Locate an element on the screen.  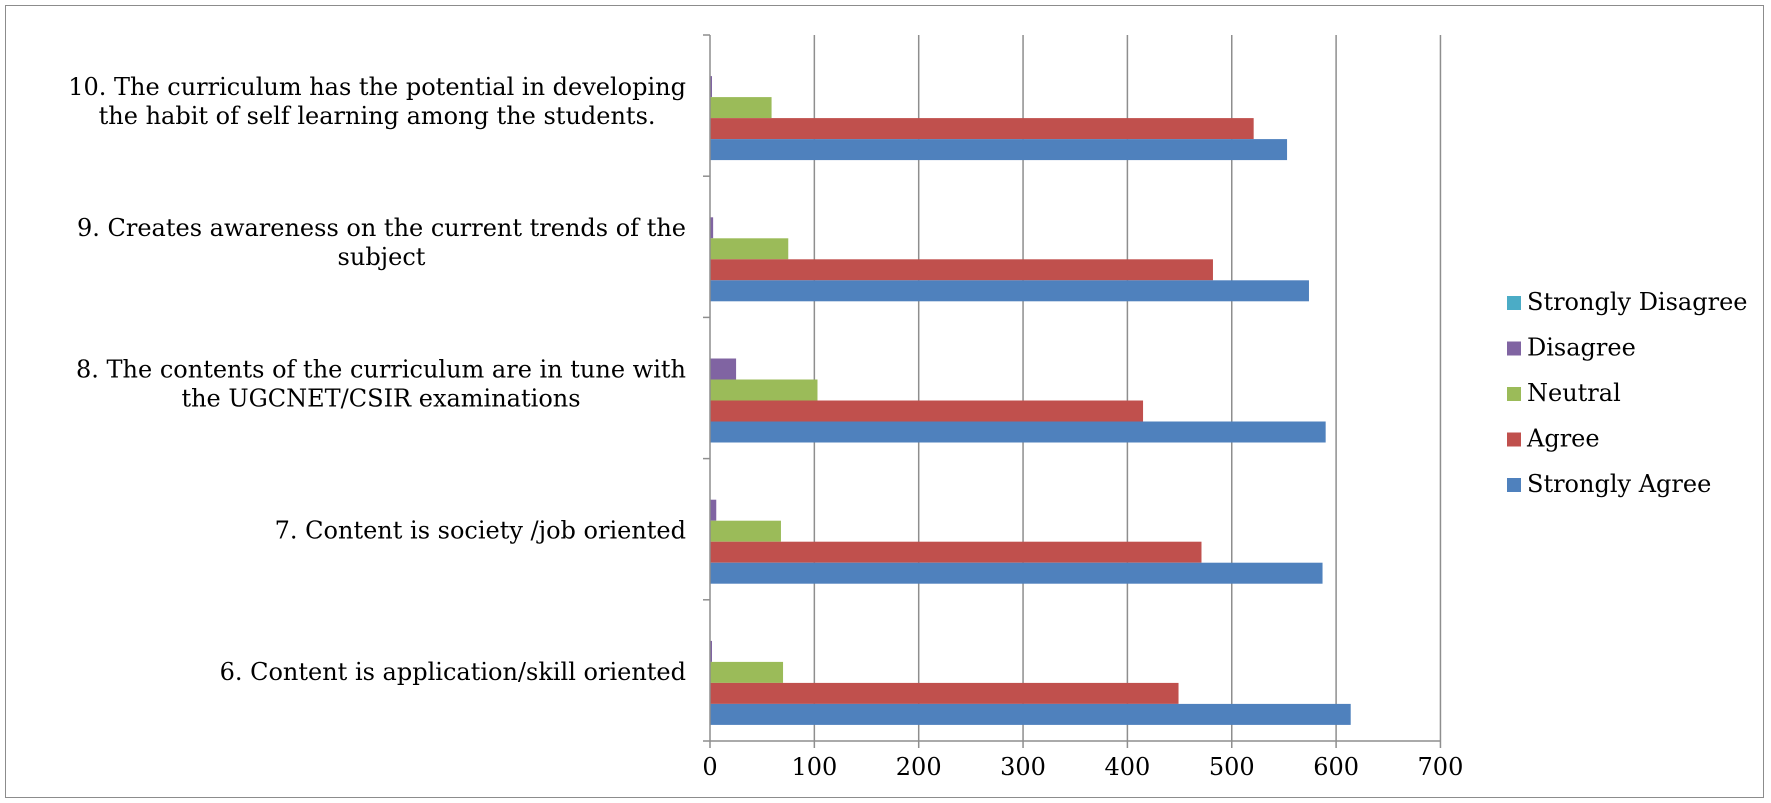
x-tick-label: 200 is located at coordinates (919, 767).